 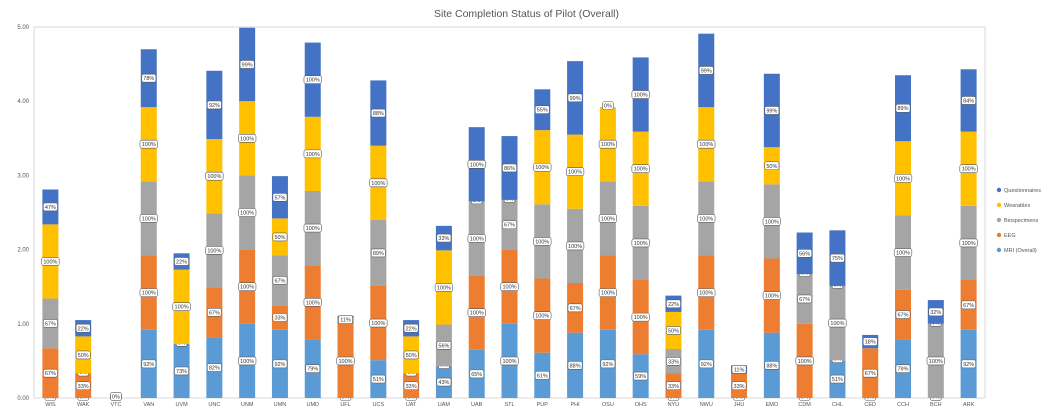 What do you see at coordinates (903, 109) in the screenshot?
I see `data-label: 89%` at bounding box center [903, 109].